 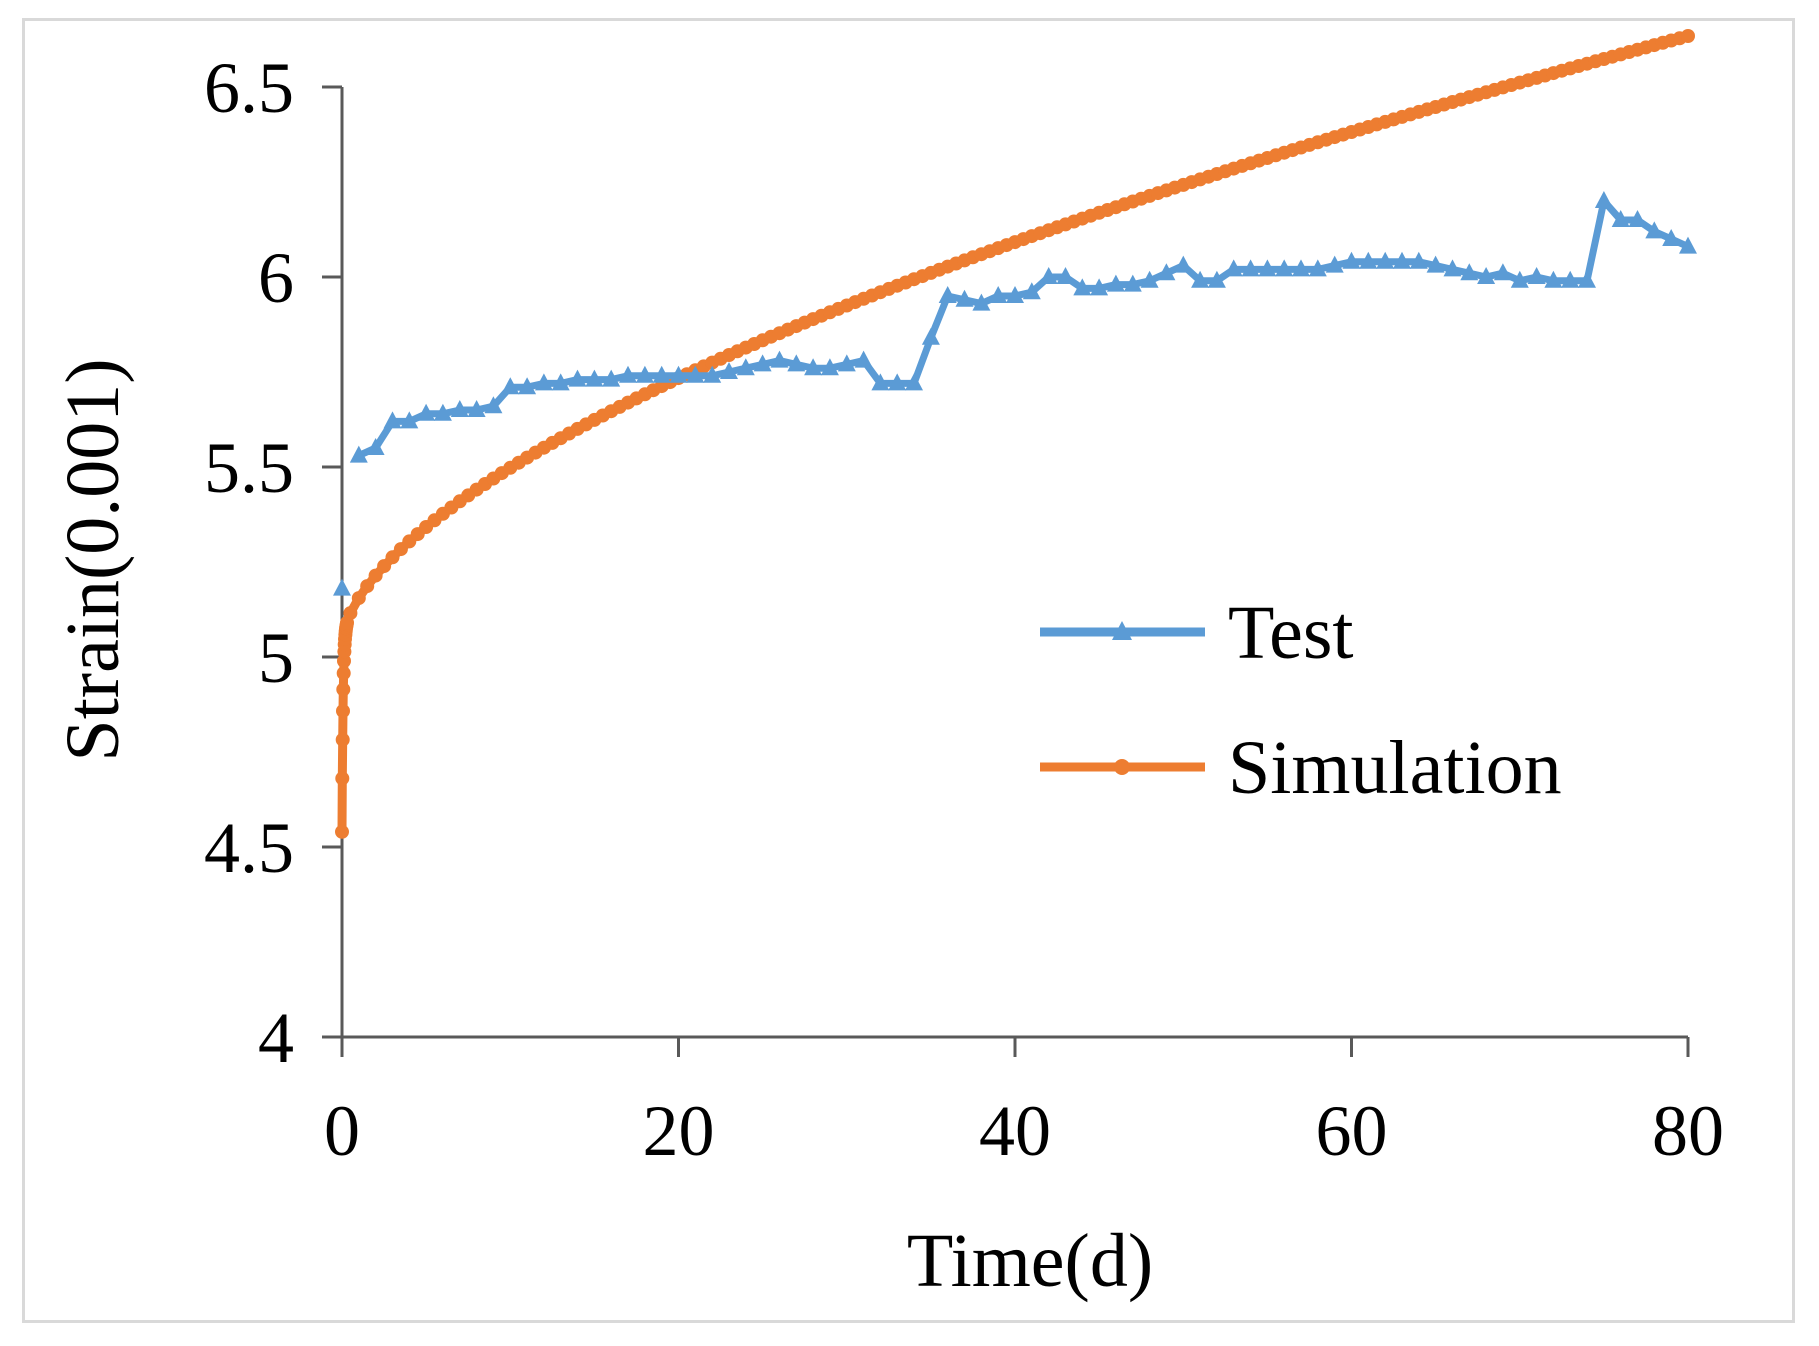 What do you see at coordinates (1688, 1131) in the screenshot?
I see `x-tick-label: 80` at bounding box center [1688, 1131].